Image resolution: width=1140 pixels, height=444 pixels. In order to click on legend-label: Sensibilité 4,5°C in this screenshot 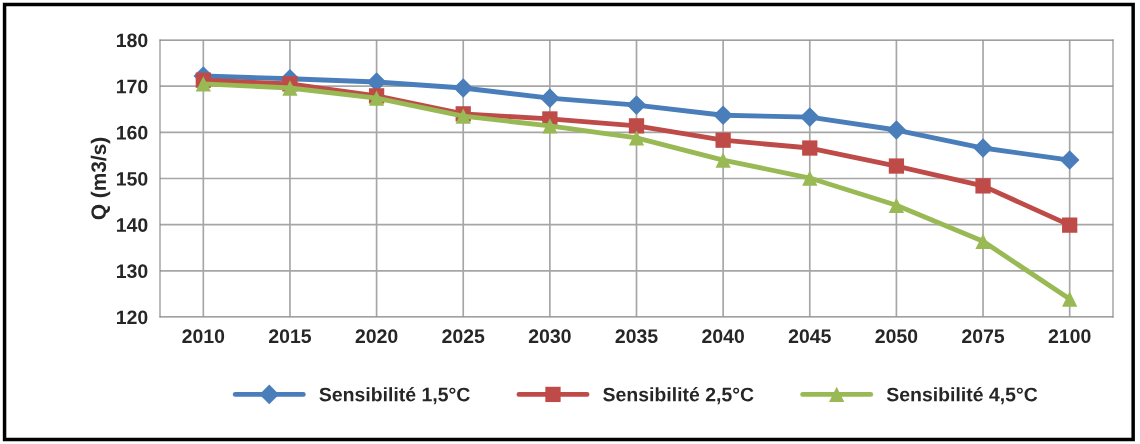, I will do `click(962, 395)`.